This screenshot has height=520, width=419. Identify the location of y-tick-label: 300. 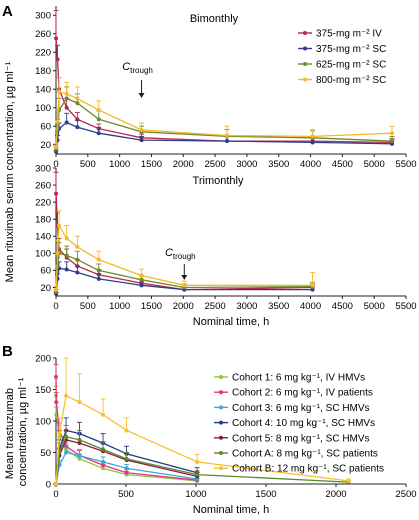
(43, 16).